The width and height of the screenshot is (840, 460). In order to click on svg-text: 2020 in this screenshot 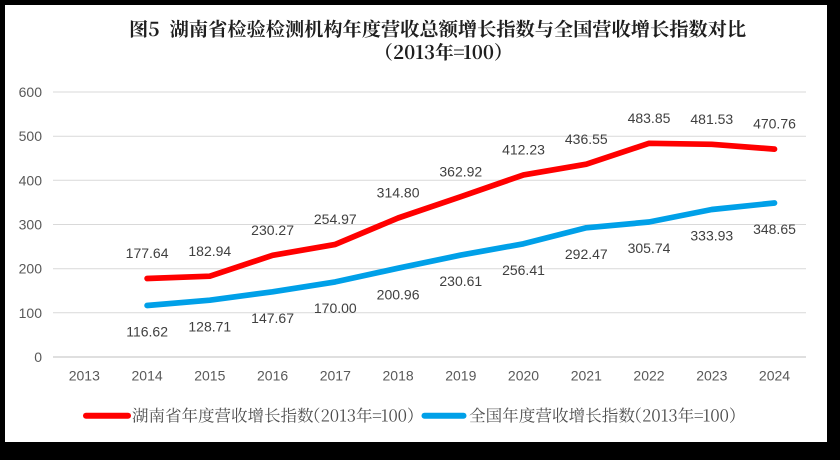, I will do `click(523, 376)`.